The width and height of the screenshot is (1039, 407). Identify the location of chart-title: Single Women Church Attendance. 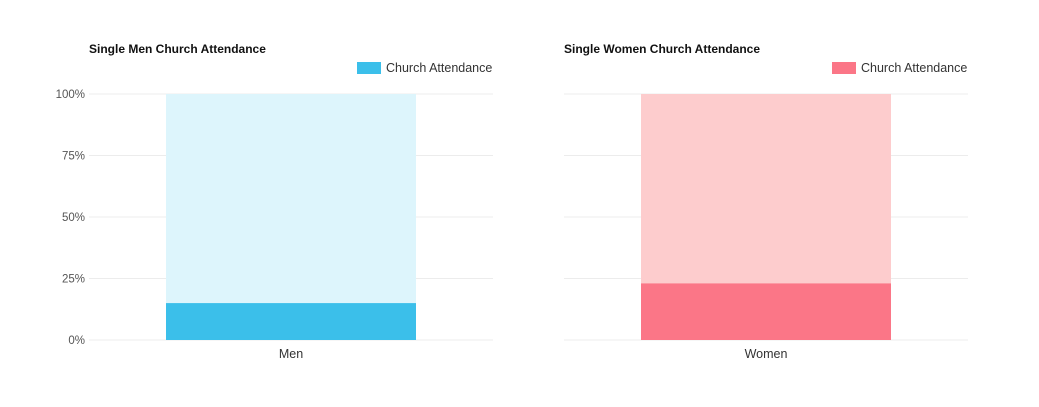
(662, 49).